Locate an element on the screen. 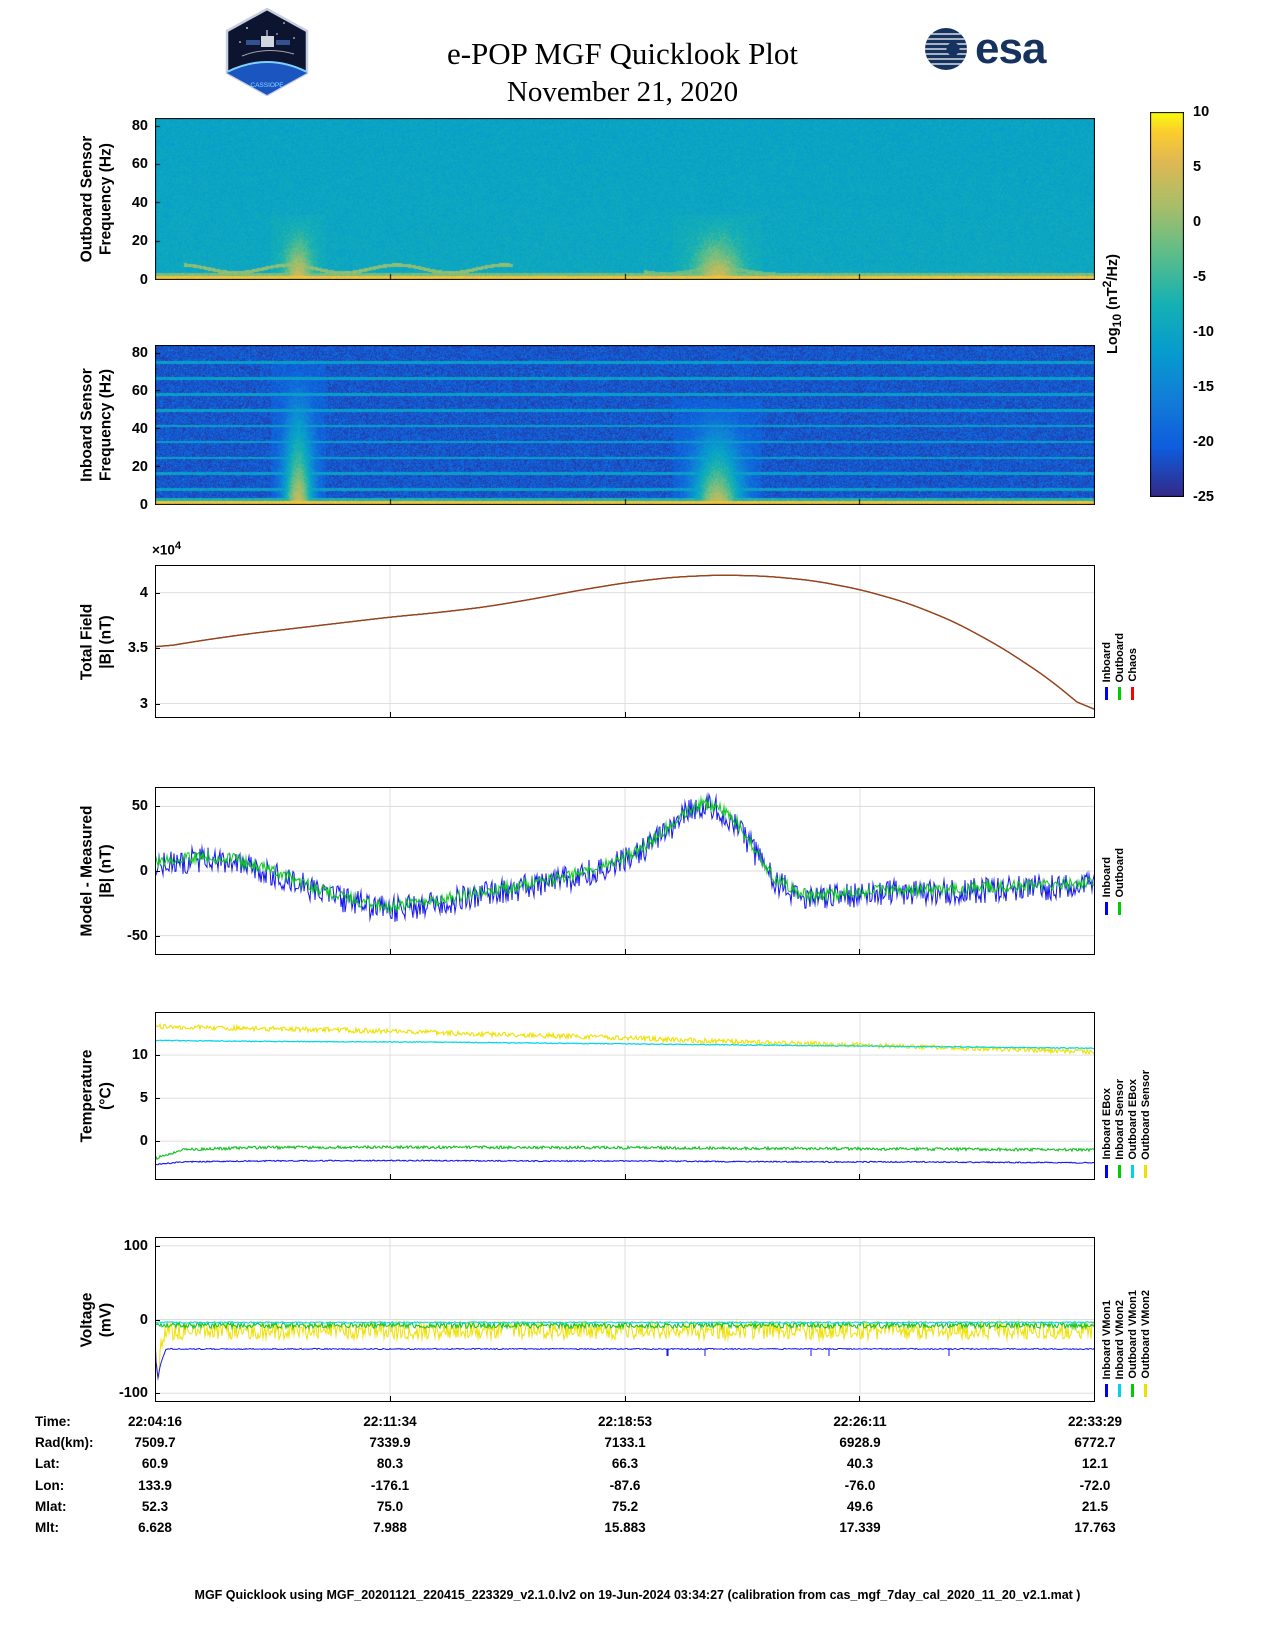 This screenshot has height=1650, width=1275. ephemeris-value: 6772.7 is located at coordinates (1095, 1443).